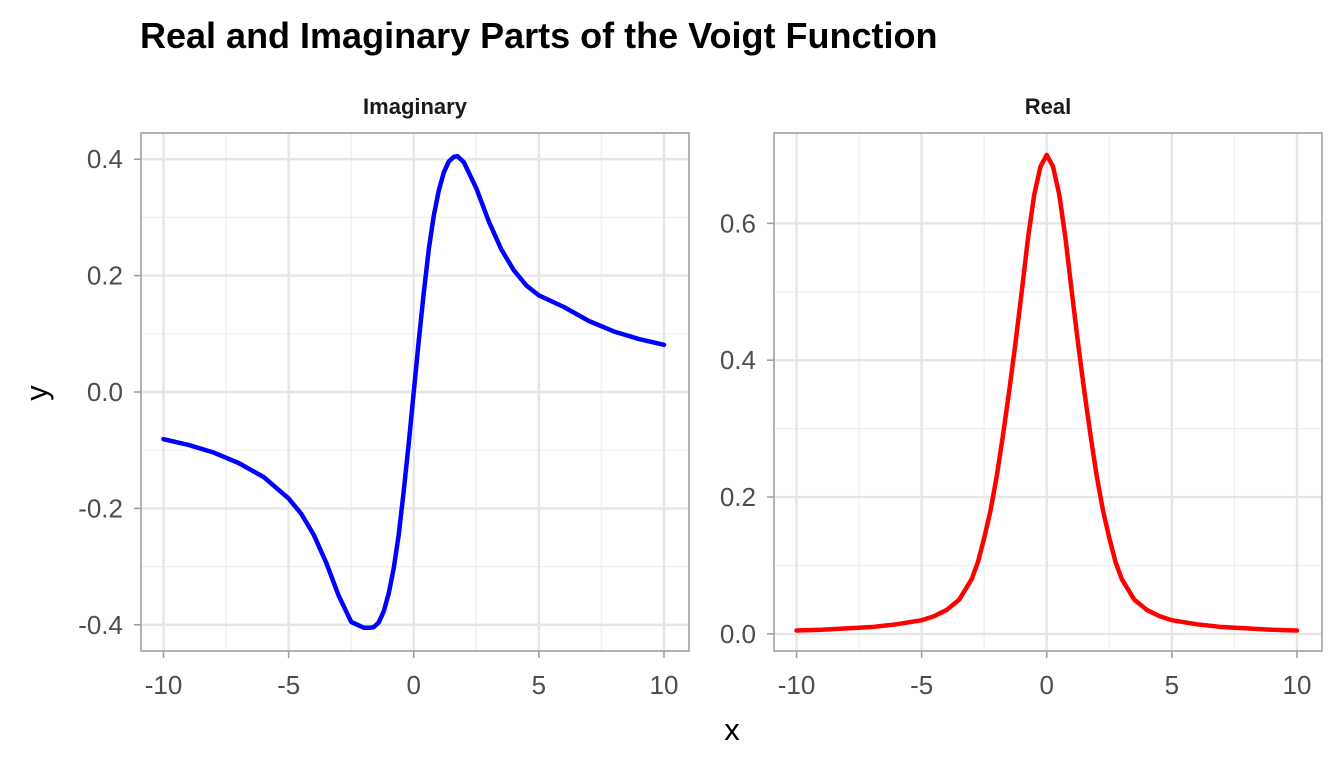 The height and width of the screenshot is (768, 1344). Describe the element at coordinates (36, 393) in the screenshot. I see `y-axis-title: y` at that location.